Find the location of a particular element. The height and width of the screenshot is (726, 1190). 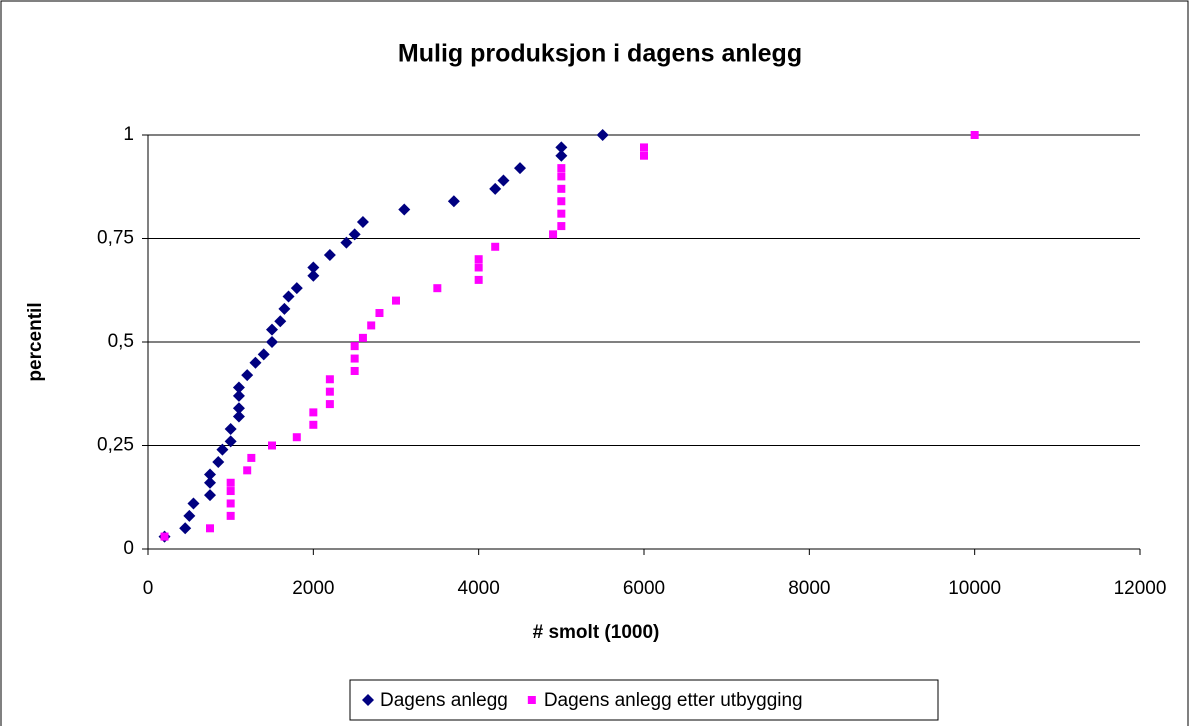

x-tick-label: 12000 is located at coordinates (1140, 588).